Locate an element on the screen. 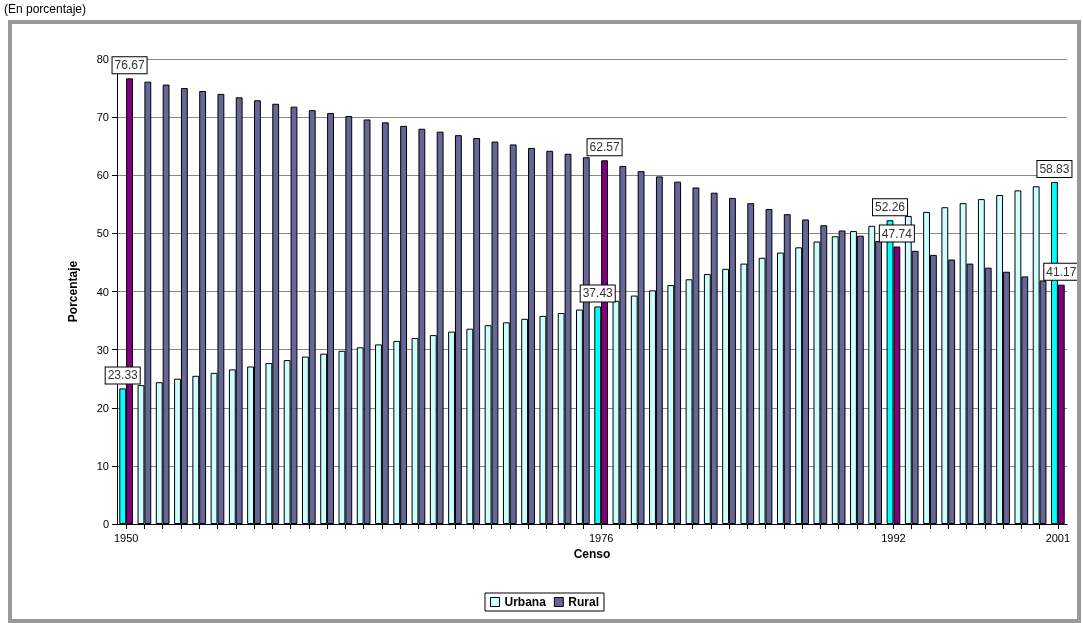 Image resolution: width=1083 pixels, height=623 pixels. x-tick-label: 1950 is located at coordinates (126, 537).